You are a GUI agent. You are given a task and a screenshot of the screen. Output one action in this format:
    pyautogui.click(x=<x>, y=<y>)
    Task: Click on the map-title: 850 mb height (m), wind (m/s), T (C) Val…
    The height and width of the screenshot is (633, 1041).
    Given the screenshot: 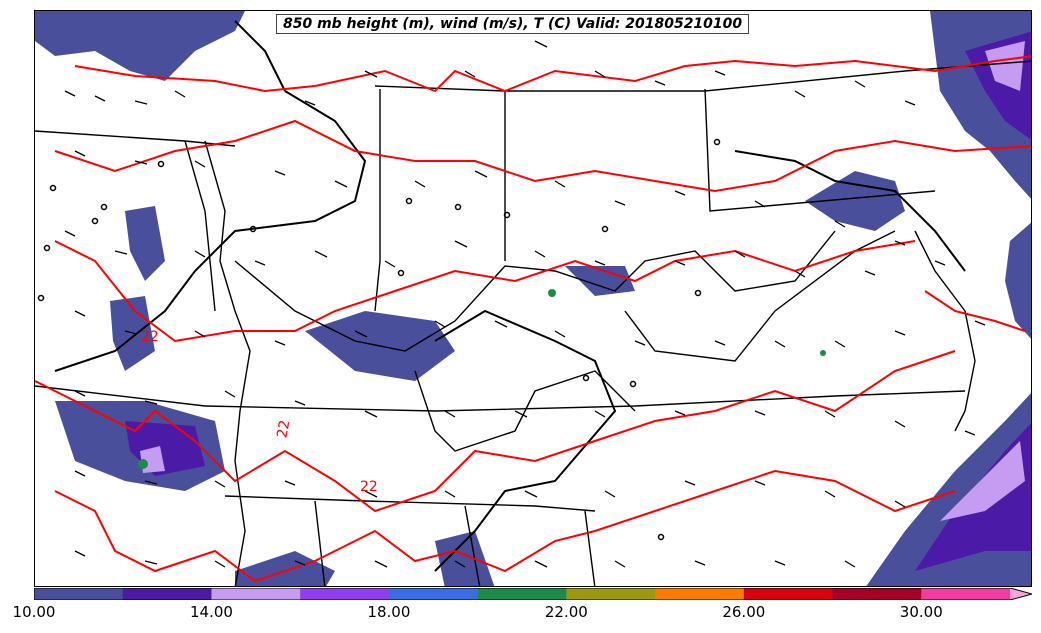 What is the action you would take?
    pyautogui.click(x=513, y=24)
    